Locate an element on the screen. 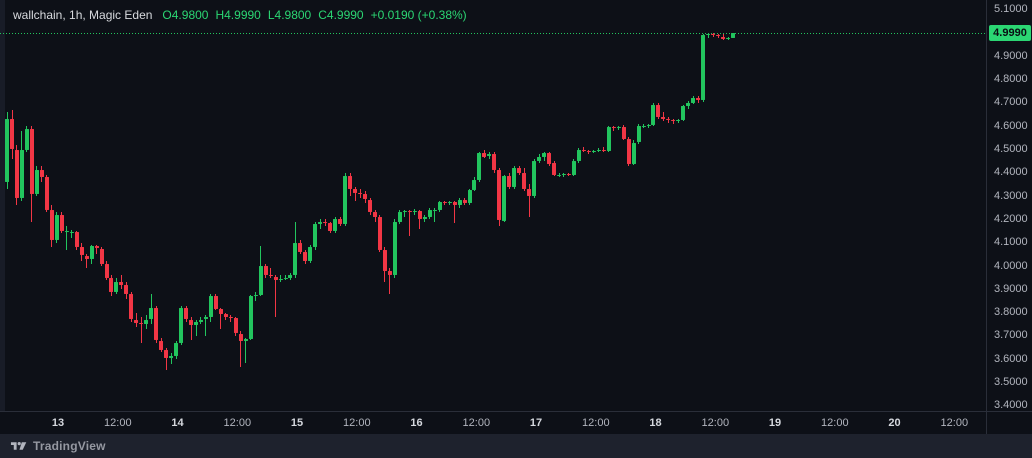 The width and height of the screenshot is (1032, 458). legend-change: +0.0190 (+0.38%) is located at coordinates (418, 15).